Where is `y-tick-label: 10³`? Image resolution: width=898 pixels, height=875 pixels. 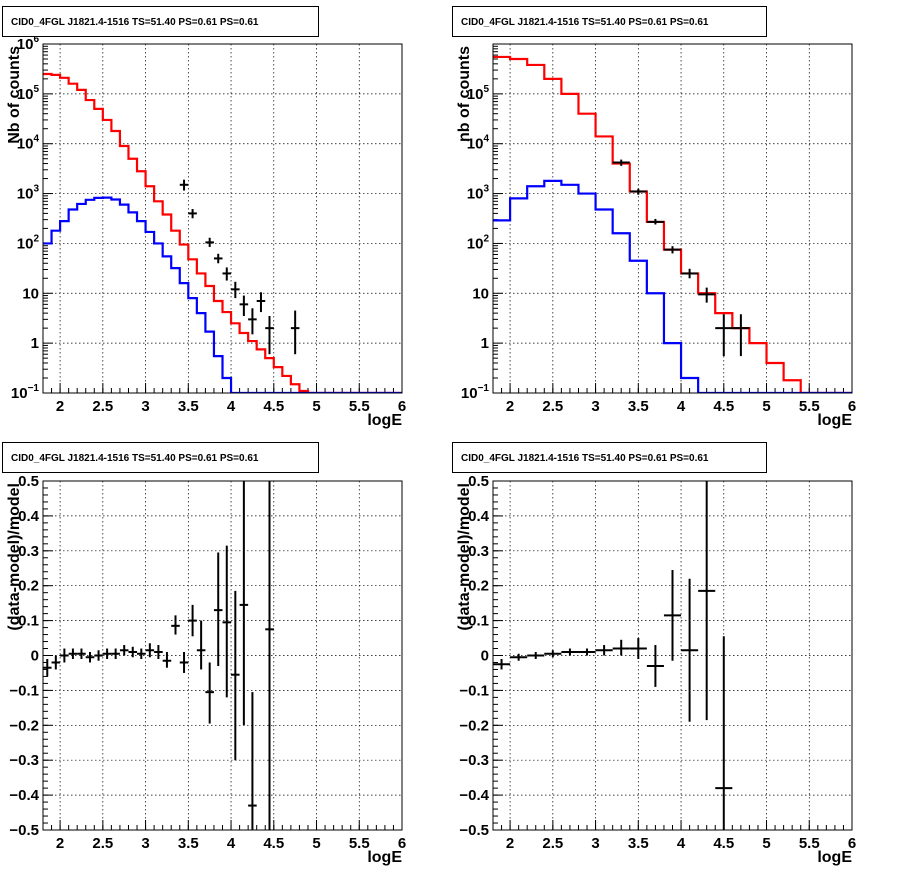 y-tick-label: 10³ is located at coordinates (478, 193).